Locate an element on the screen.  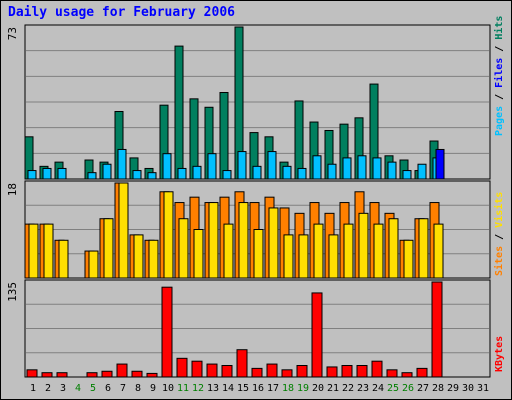
panel-max-label: 18 is located at coordinates (12, 189).